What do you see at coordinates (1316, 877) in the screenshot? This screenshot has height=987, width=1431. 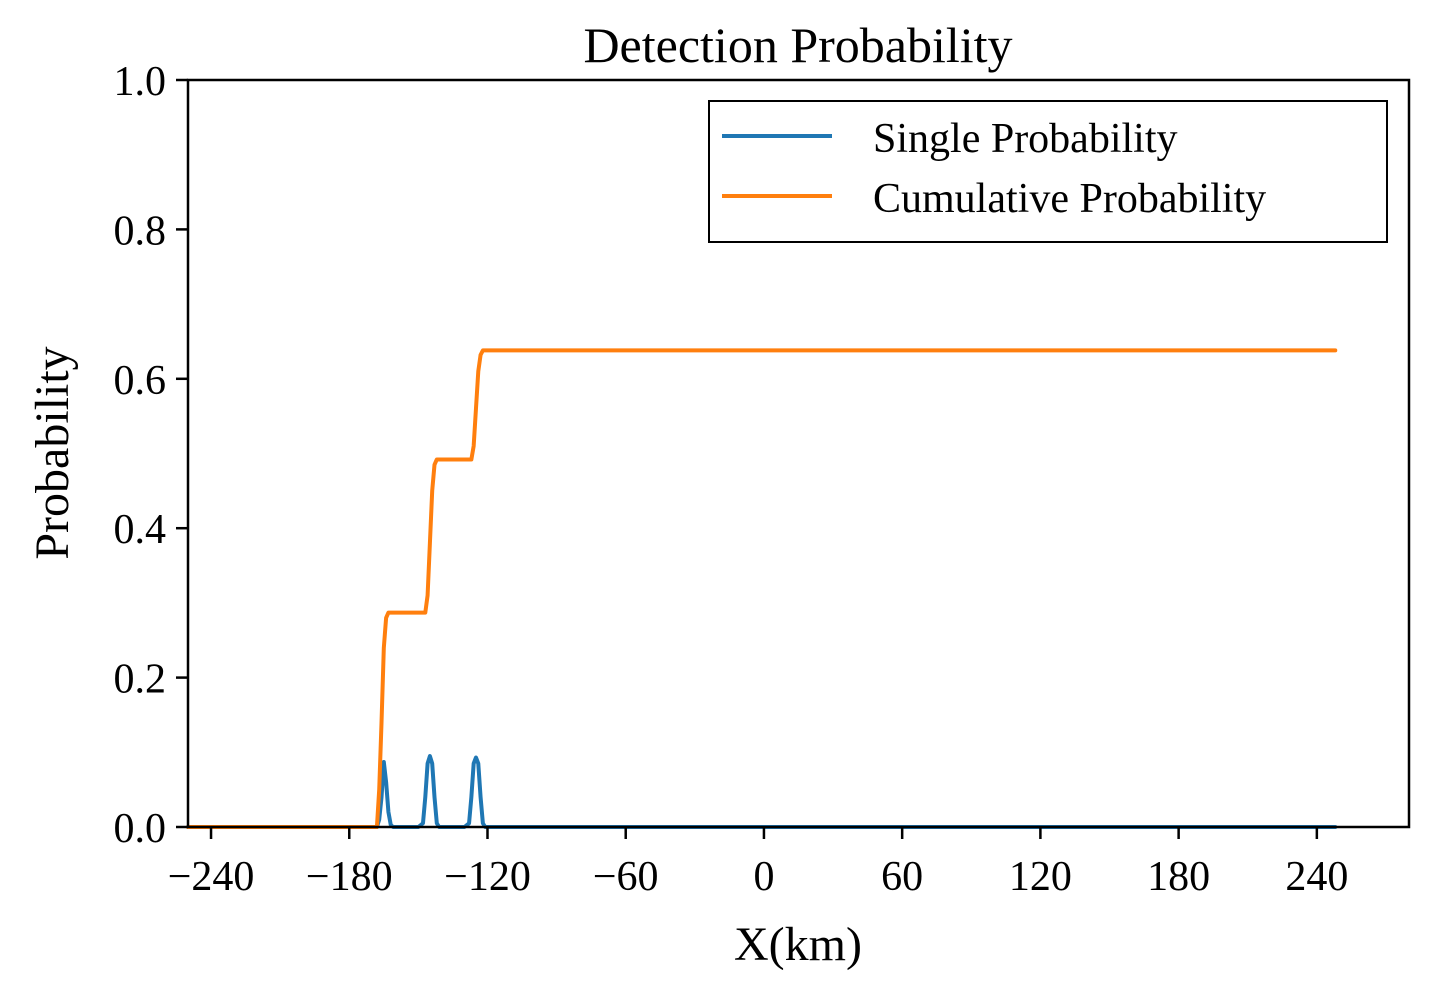 I see `x-tick-label: 240` at bounding box center [1316, 877].